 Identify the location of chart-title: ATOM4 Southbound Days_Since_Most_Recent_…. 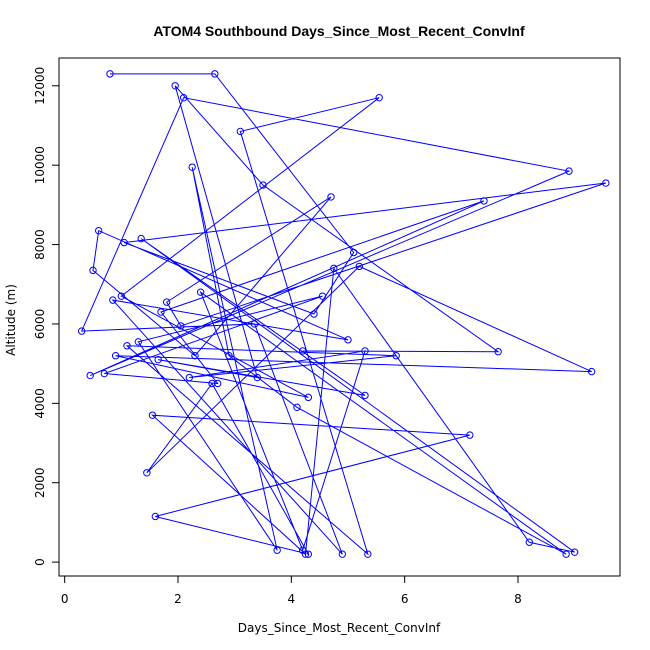
(339, 31).